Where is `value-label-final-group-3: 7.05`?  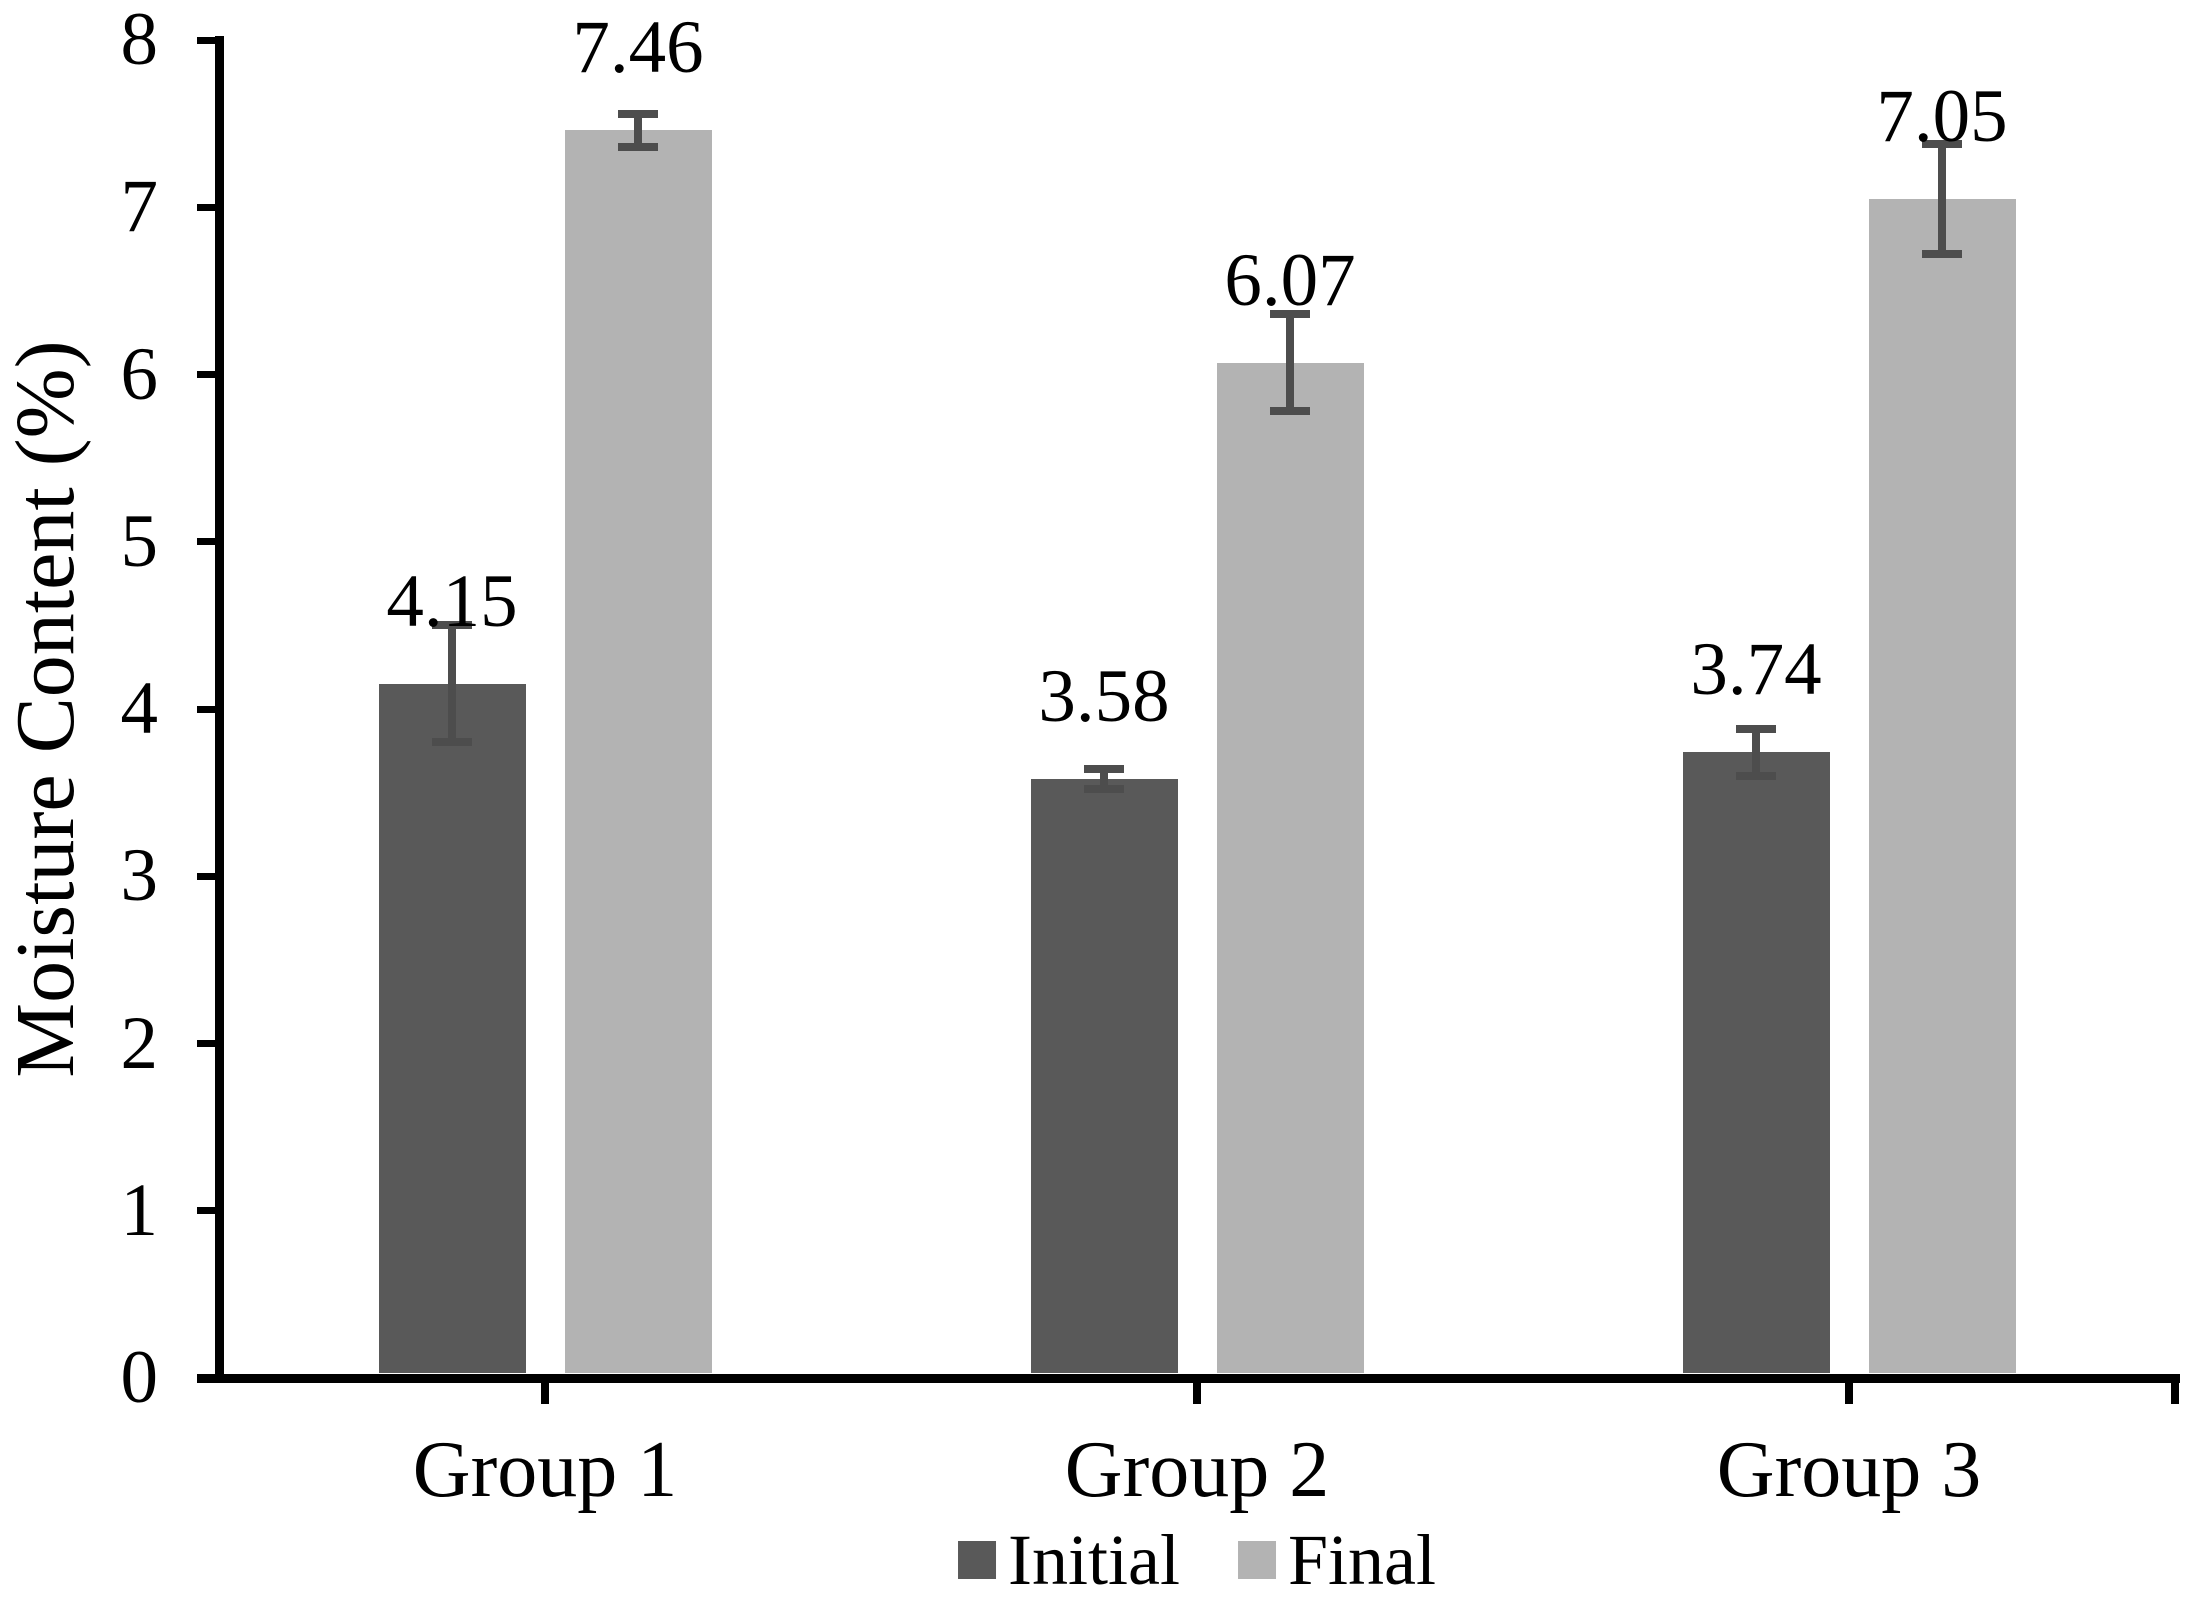
value-label-final-group-3: 7.05 is located at coordinates (1942, 116).